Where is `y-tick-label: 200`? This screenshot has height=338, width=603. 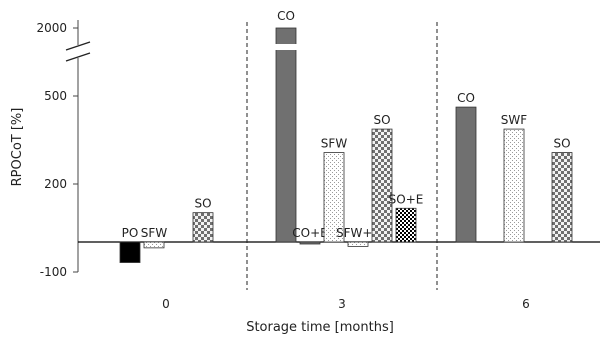
y-tick-label: 200 is located at coordinates (55, 184).